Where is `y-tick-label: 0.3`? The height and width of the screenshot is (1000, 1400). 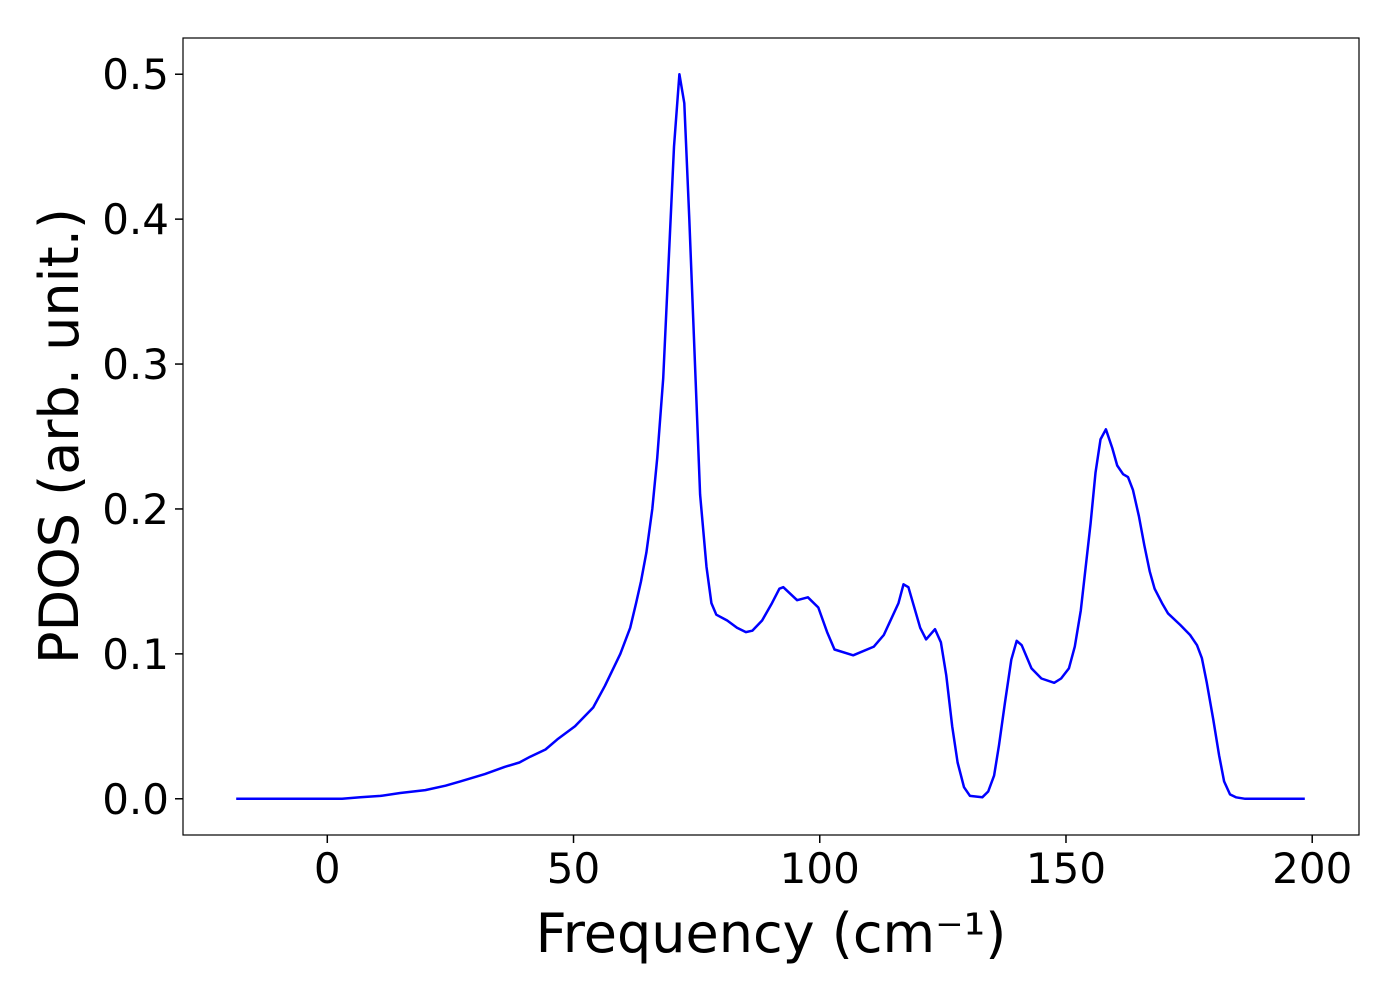 y-tick-label: 0.3 is located at coordinates (135, 364).